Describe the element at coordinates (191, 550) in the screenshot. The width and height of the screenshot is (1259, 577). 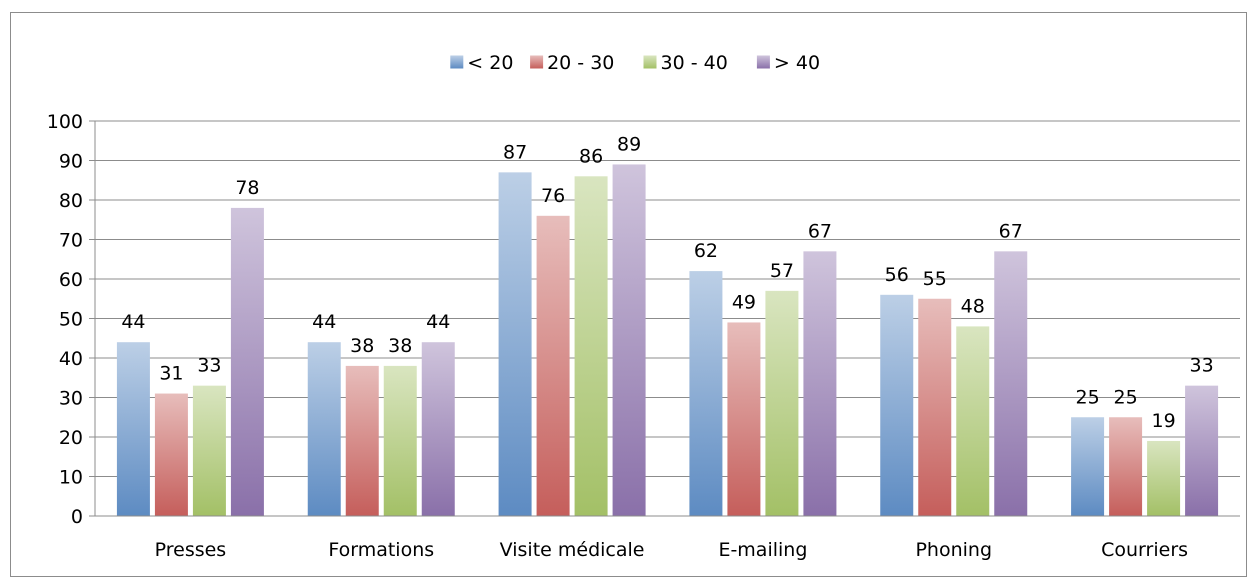
I see `x-tick-label: Presses` at that location.